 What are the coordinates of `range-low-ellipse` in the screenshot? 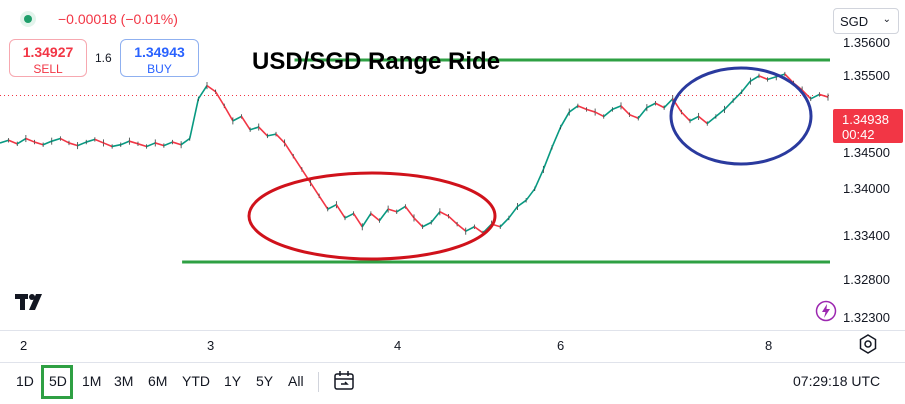 It's located at (372, 216).